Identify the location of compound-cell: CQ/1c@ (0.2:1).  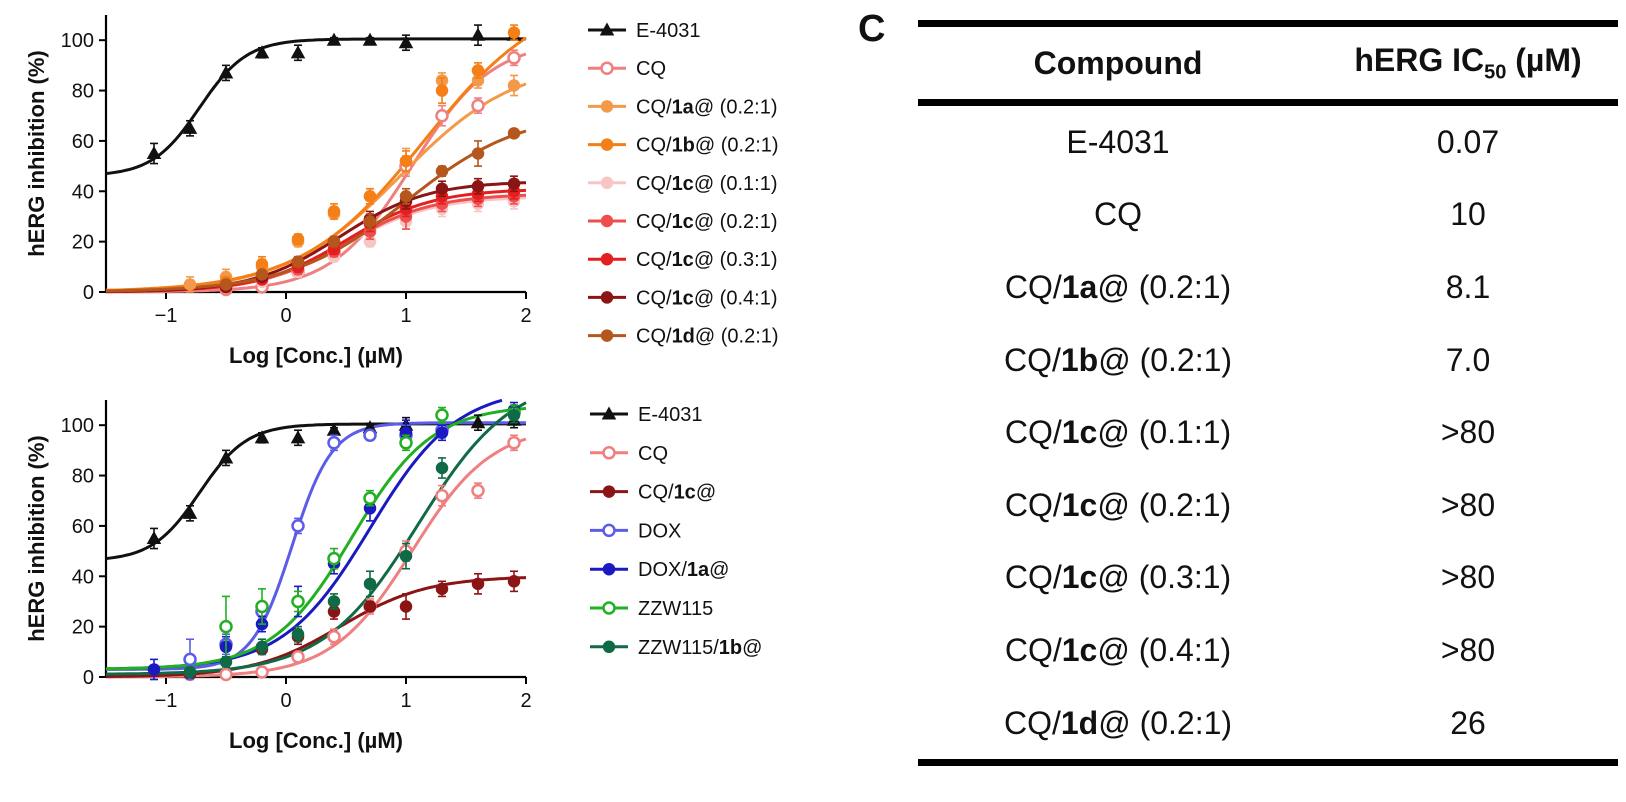
(1118, 505).